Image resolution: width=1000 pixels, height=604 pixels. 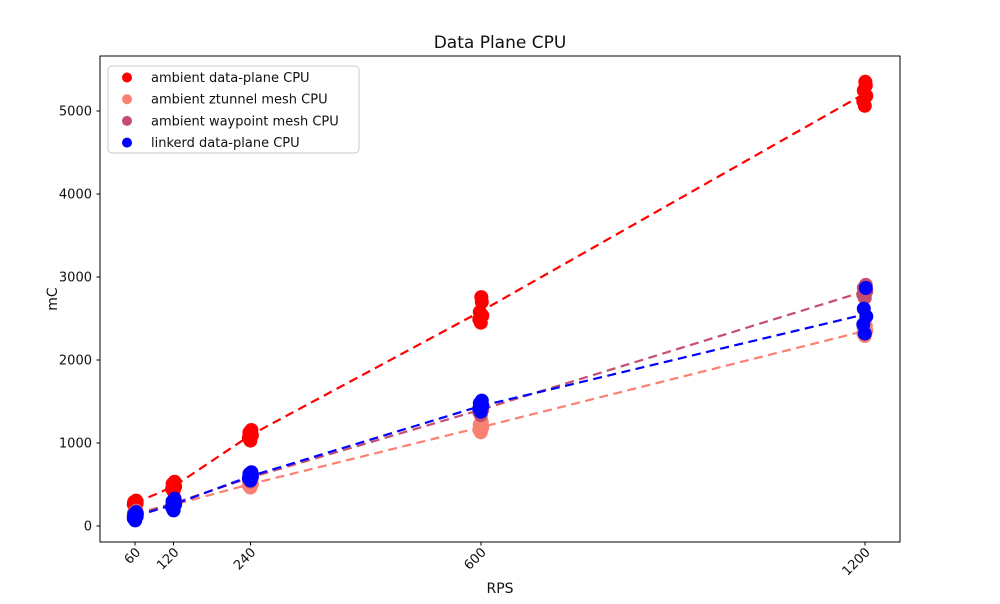 I want to click on legend-label: ambient ztunnel mesh CPU, so click(x=239, y=100).